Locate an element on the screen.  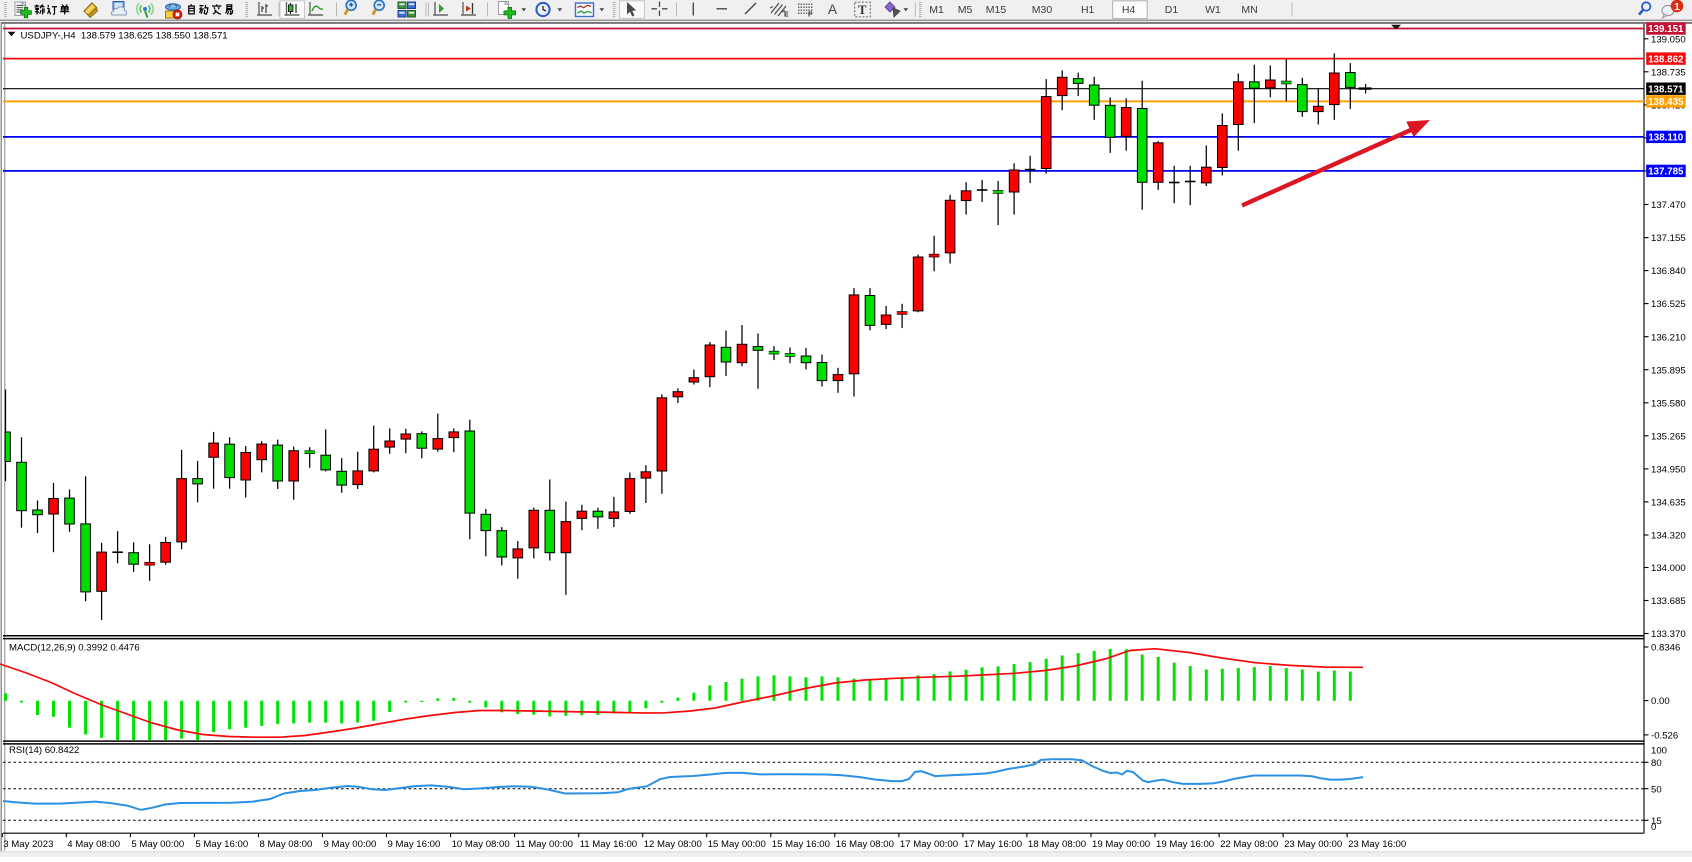
svg-text: 18 May 08:00 is located at coordinates (1057, 844).